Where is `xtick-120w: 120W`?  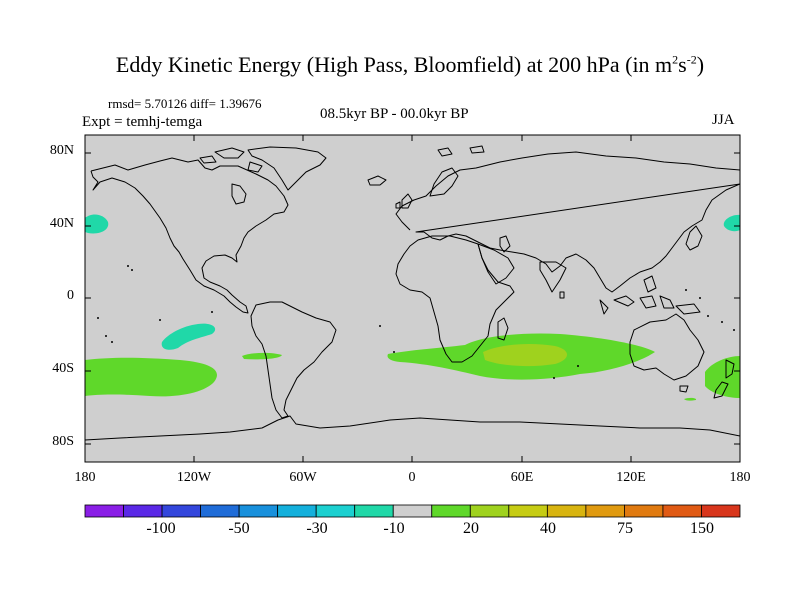 xtick-120w: 120W is located at coordinates (194, 477).